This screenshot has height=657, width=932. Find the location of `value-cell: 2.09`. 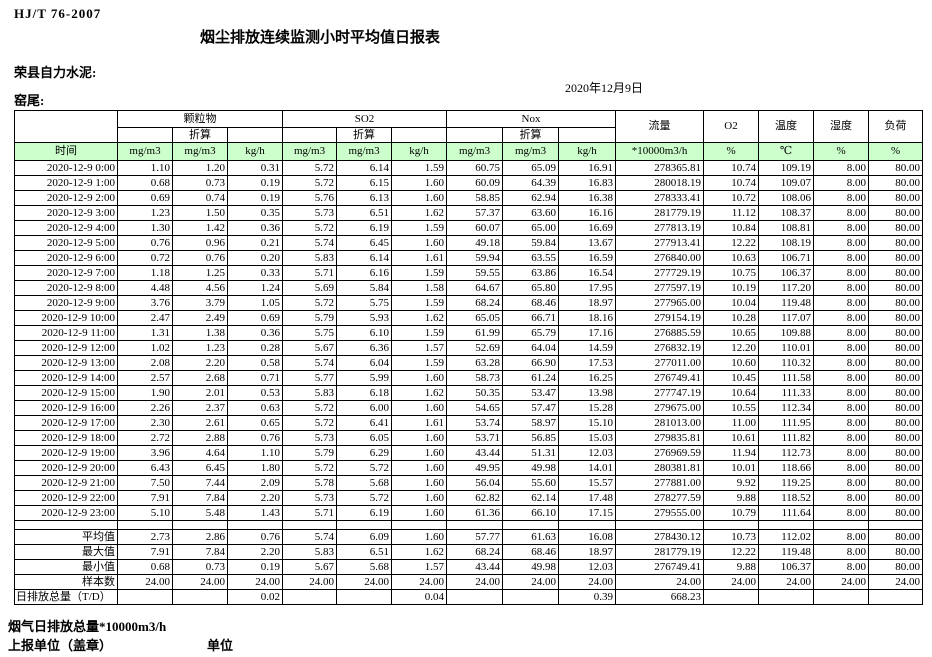

value-cell: 2.09 is located at coordinates (255, 483).